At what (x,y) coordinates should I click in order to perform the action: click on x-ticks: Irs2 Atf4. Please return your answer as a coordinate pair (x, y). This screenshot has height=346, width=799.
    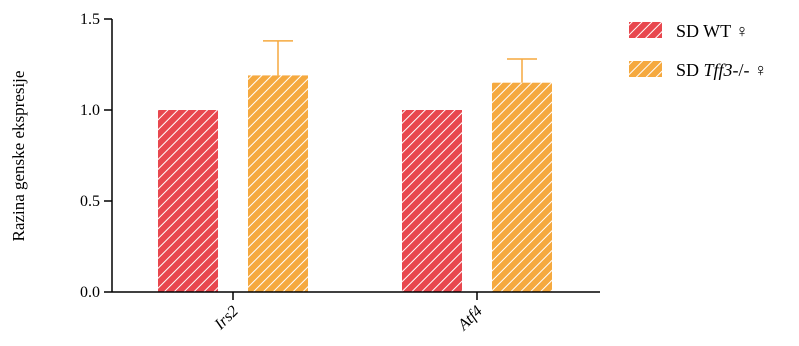
    Looking at the image, I should click on (348, 313).